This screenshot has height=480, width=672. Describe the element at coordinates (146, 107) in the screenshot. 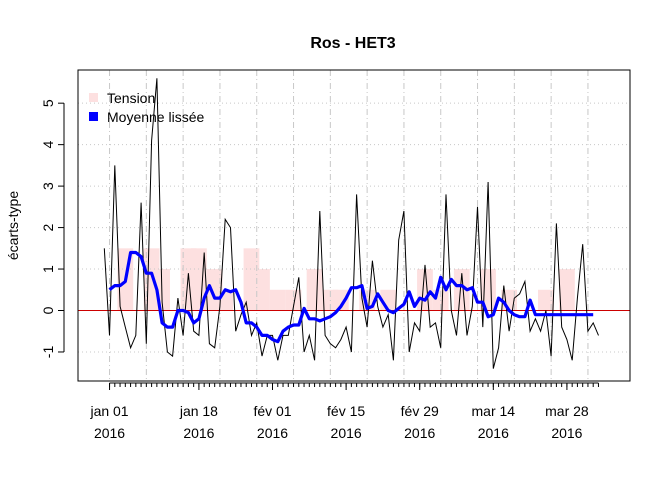

I see `legend: Tension Moyenne lissée` at that location.